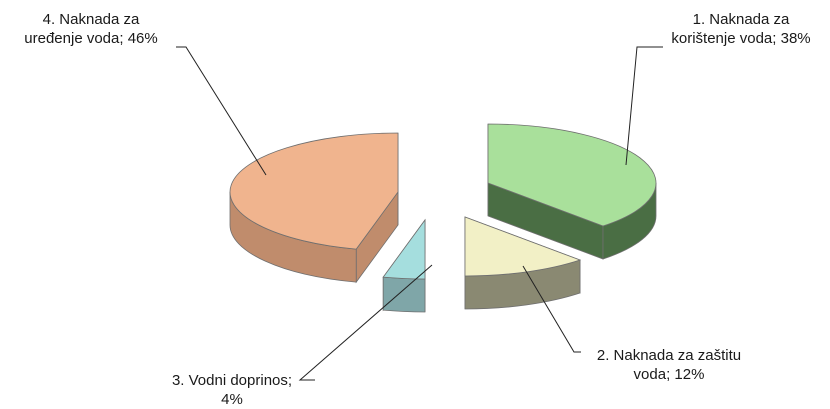 Image resolution: width=830 pixels, height=409 pixels. What do you see at coordinates (365, 322) in the screenshot?
I see `leader-line-3-vodni-doprinos` at bounding box center [365, 322].